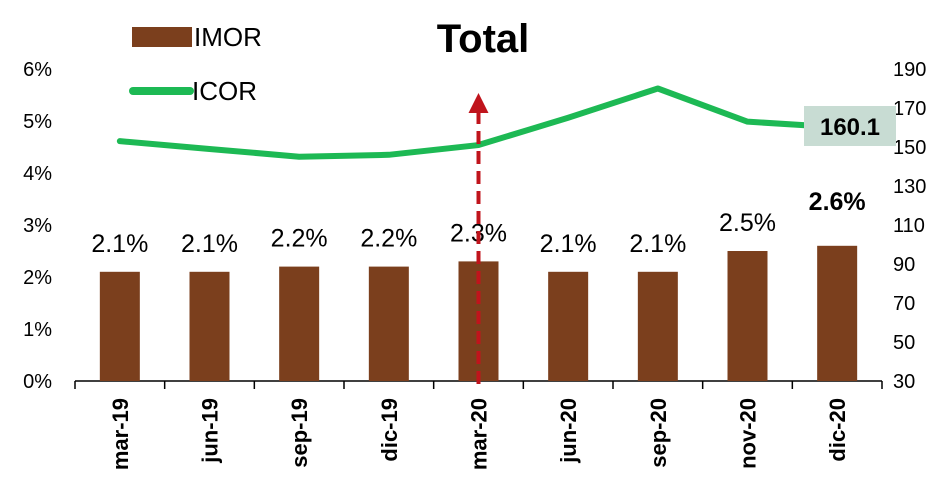  I want to click on left-tick-label: 2%, so click(37, 278).